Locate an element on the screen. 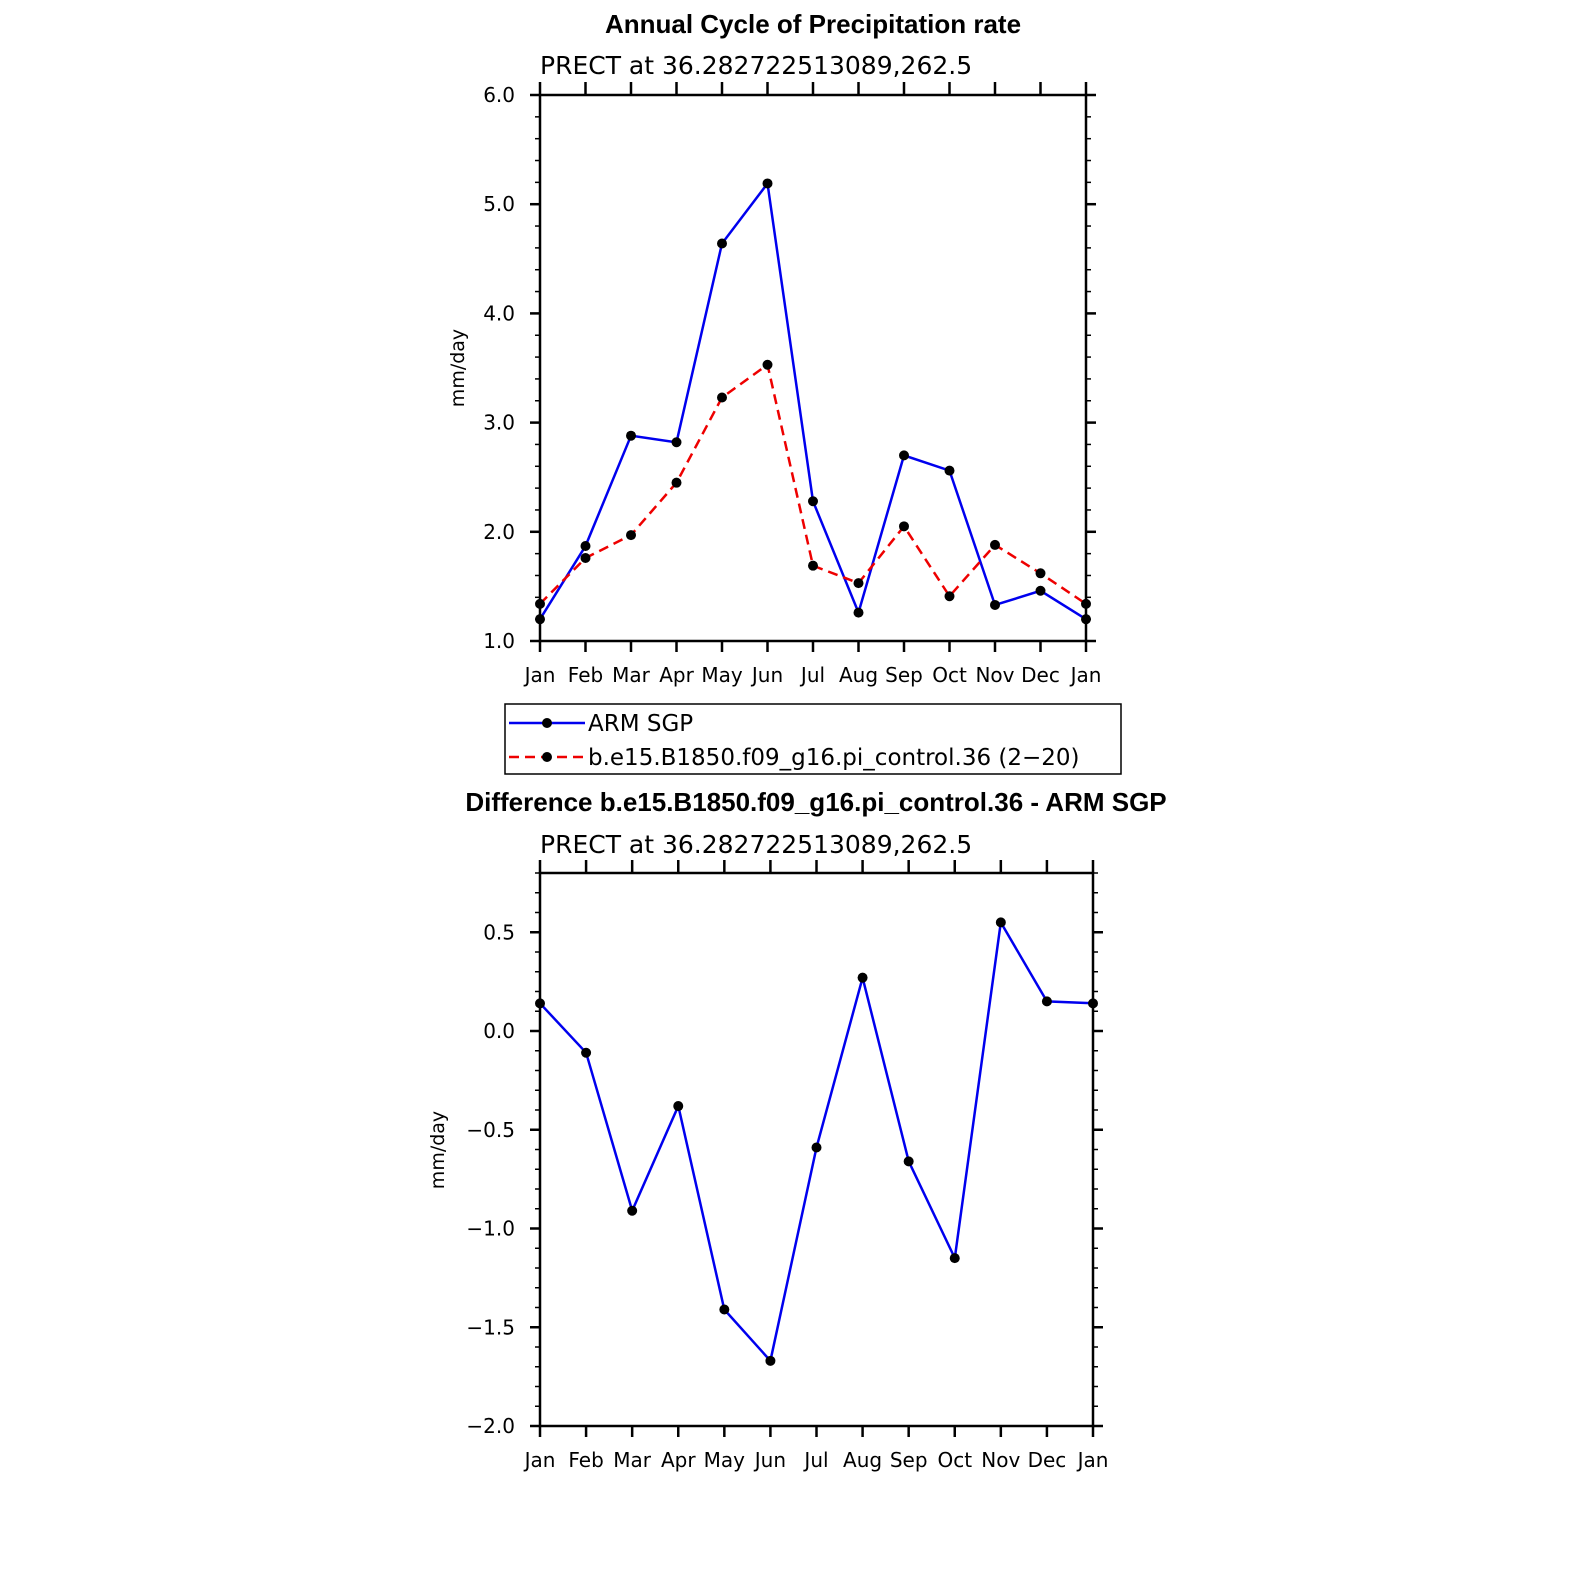 This screenshot has height=1574, width=1574. plot-frame is located at coordinates (813, 368).